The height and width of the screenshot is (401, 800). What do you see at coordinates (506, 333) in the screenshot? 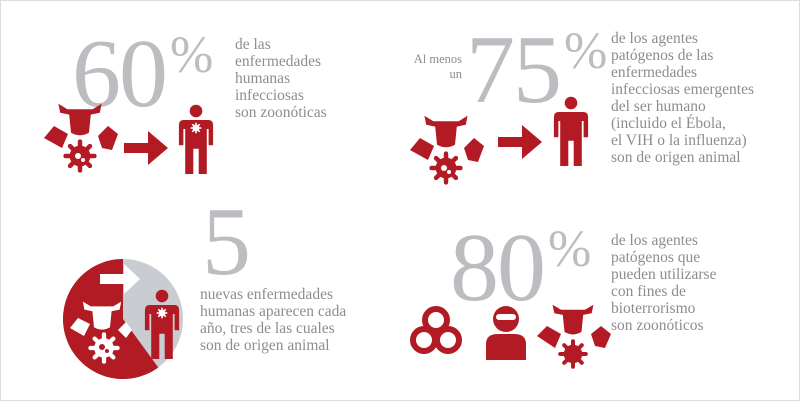
I see `masked-person-icon` at bounding box center [506, 333].